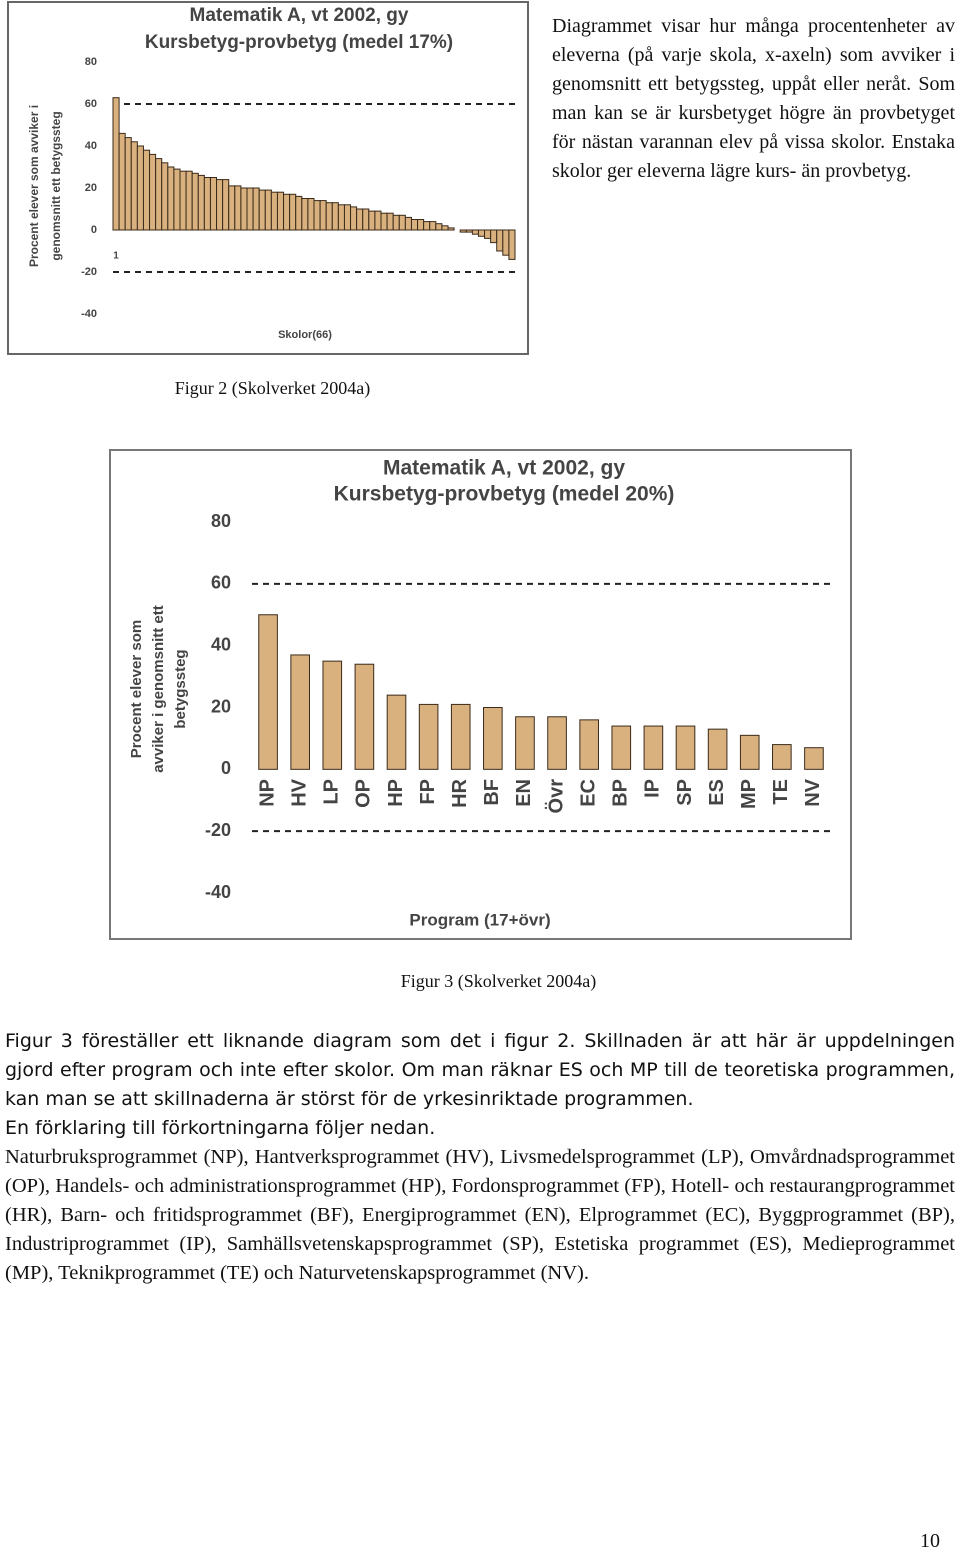  What do you see at coordinates (813, 792) in the screenshot?
I see `x-tick-label: NV` at bounding box center [813, 792].